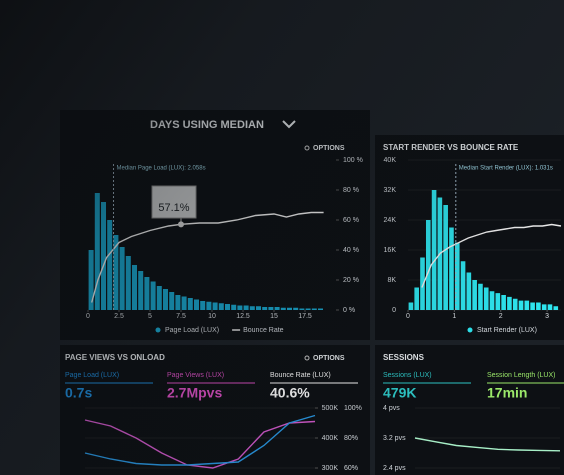 This screenshot has width=564, height=475. What do you see at coordinates (92, 375) in the screenshot?
I see `metric-label: Page Load (LUX)` at bounding box center [92, 375].